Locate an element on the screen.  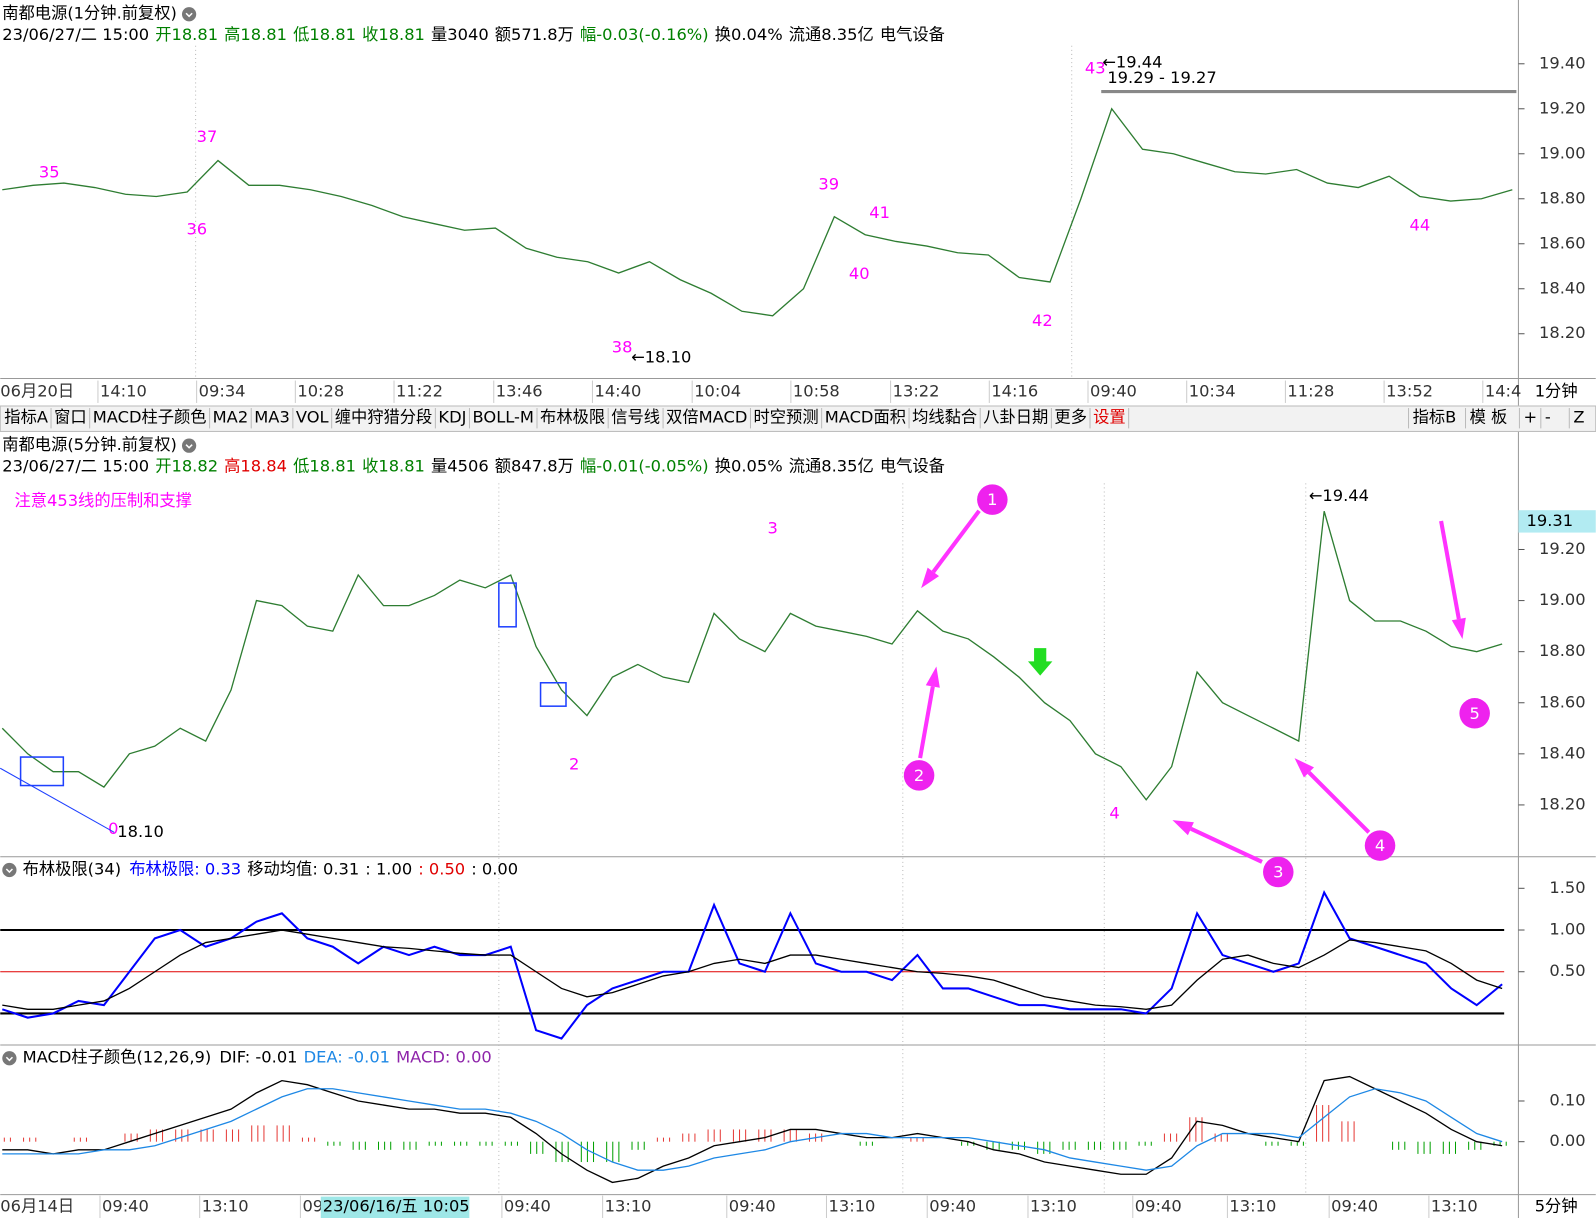
annotation: 39 is located at coordinates (828, 184).